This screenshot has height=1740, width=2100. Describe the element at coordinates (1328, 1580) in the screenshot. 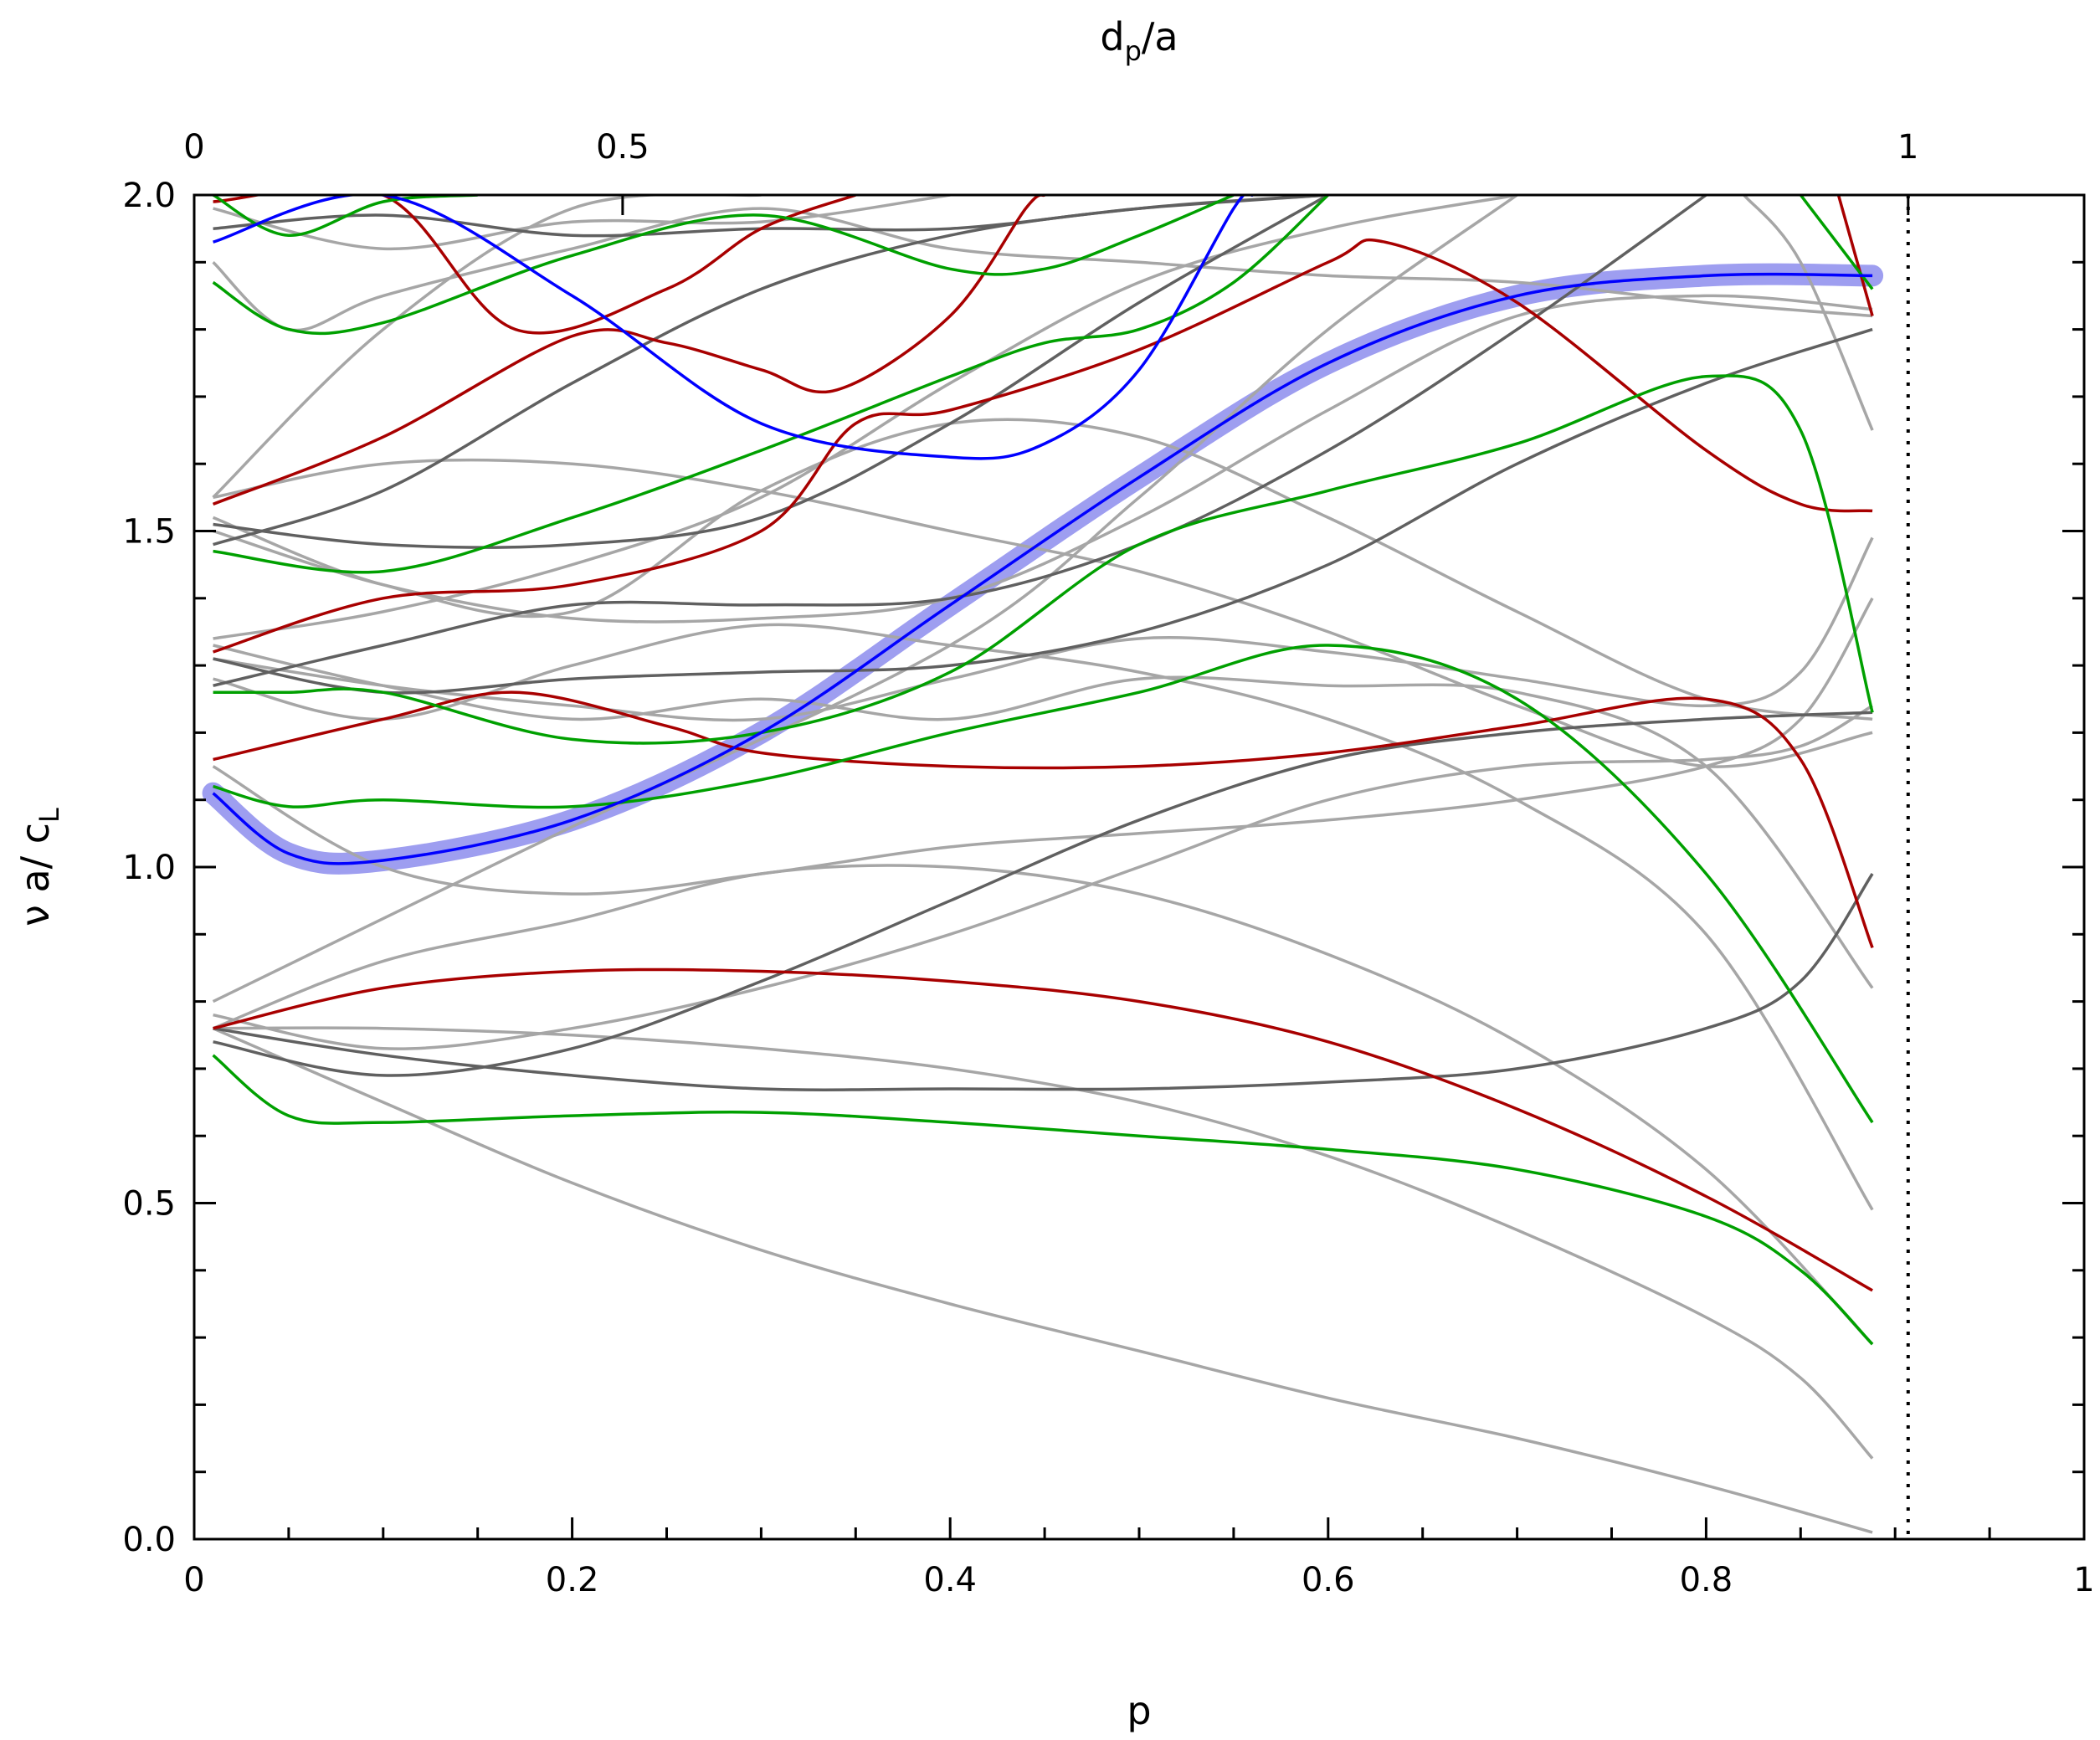

I see `x-tick-label: 0.6` at that location.